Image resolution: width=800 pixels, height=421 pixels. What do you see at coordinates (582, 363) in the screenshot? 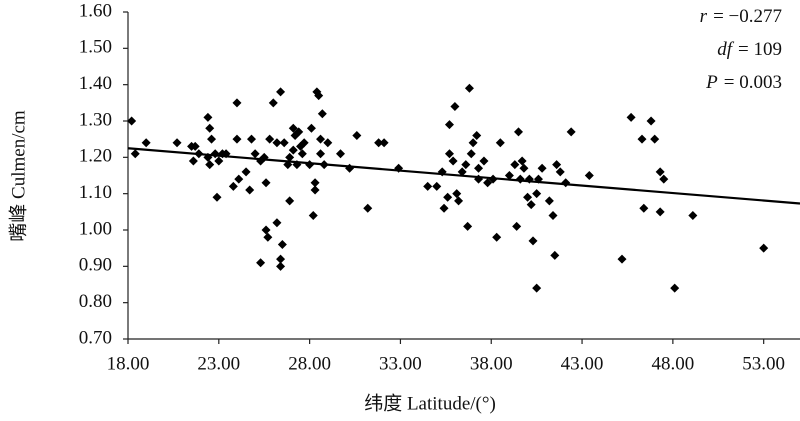
I see `x-tick-label: 43.00` at bounding box center [582, 363].